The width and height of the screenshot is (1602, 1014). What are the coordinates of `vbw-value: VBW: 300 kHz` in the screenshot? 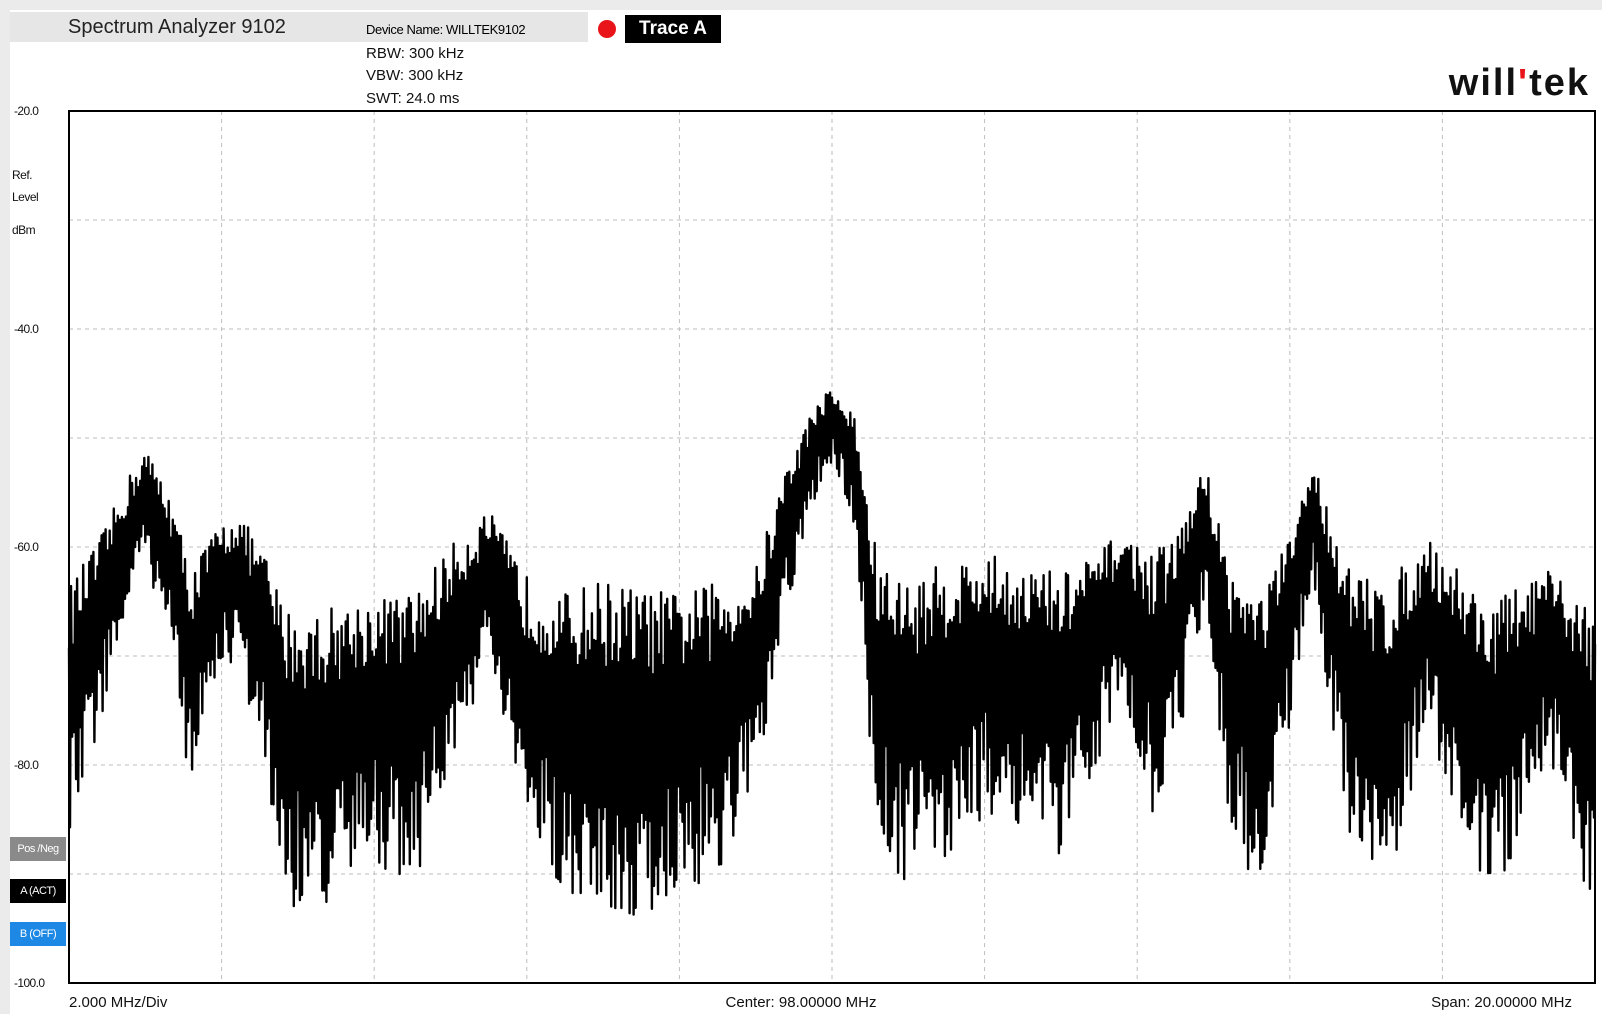 It's located at (415, 75).